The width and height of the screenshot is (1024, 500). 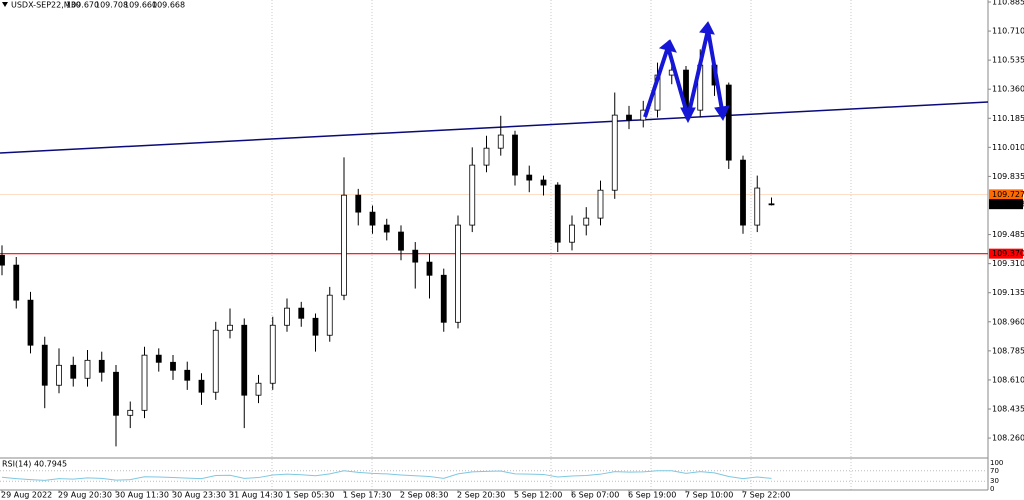 I want to click on rsi-label: RSI(14) 40.7945, so click(x=34, y=464).